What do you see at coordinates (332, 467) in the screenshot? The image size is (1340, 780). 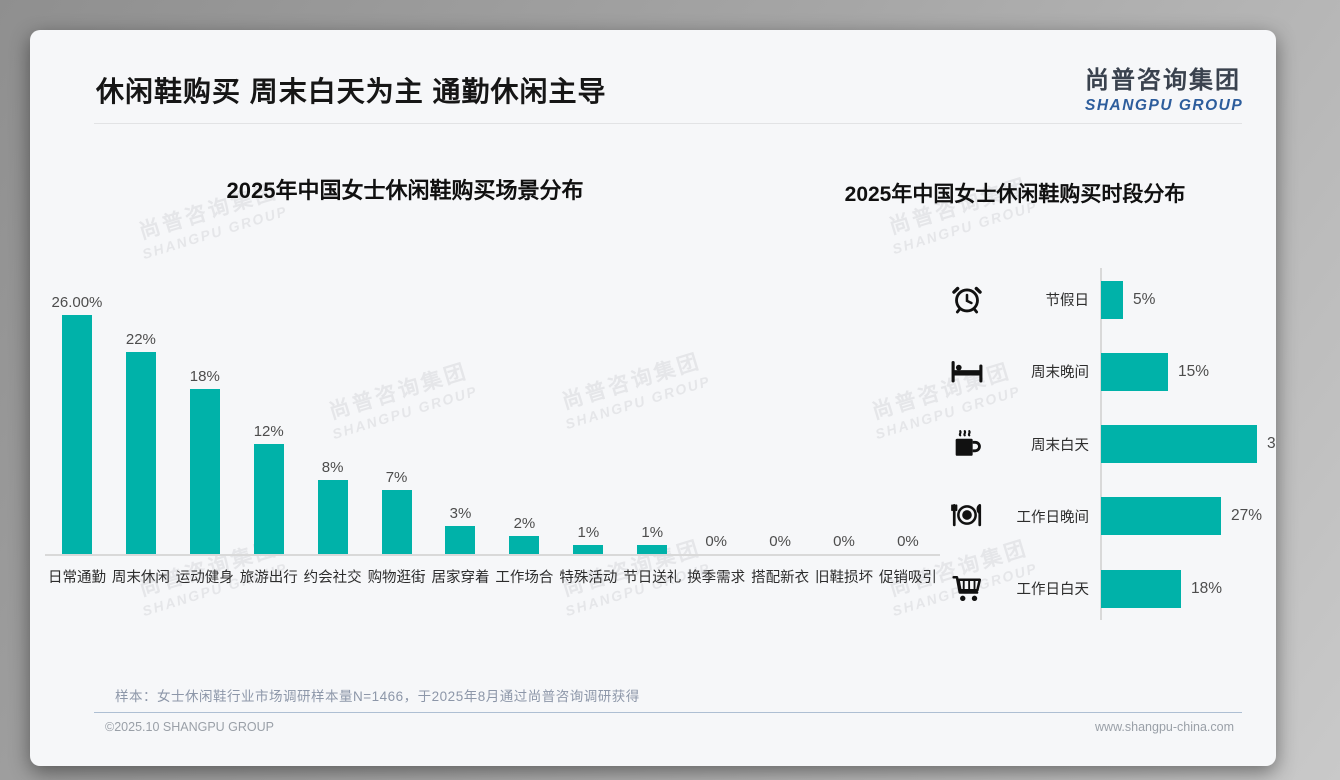 I see `bar-value-label: 8%` at bounding box center [332, 467].